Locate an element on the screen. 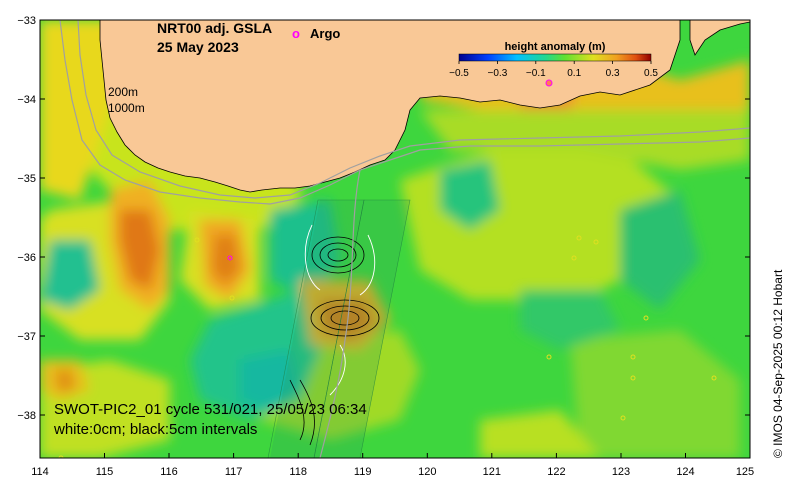  map-title: NRT00 adj. GSLA is located at coordinates (214, 28).